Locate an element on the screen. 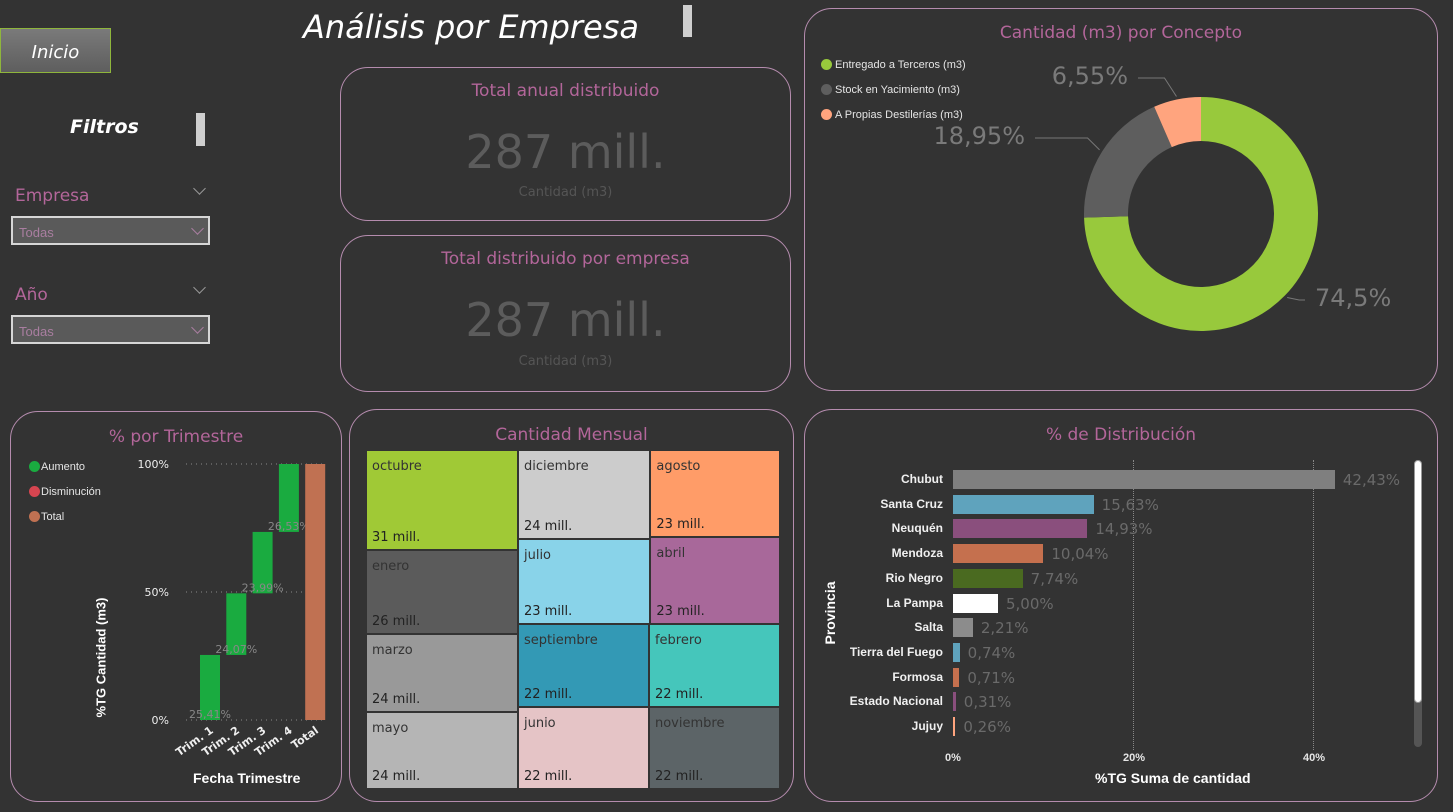 The image size is (1453, 812). donut-data-label: 18,95% is located at coordinates (979, 136).